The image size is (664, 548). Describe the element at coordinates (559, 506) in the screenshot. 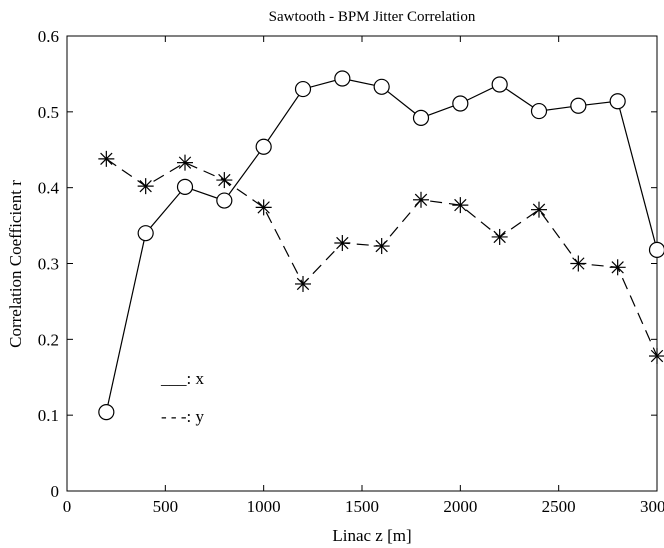

I see `x-tick-label: 2500` at that location.